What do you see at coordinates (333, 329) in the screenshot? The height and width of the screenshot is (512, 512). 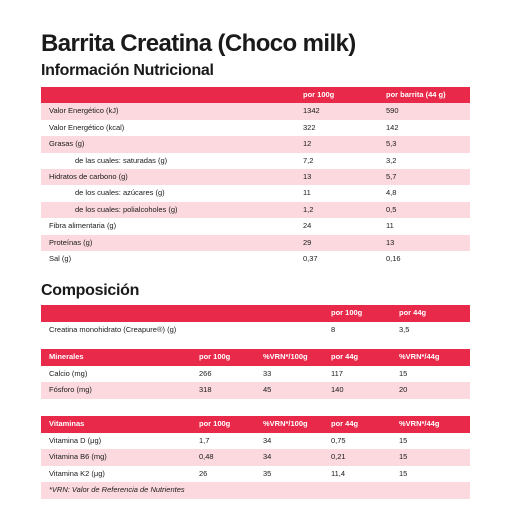 I see `row-value-per100g: 8` at bounding box center [333, 329].